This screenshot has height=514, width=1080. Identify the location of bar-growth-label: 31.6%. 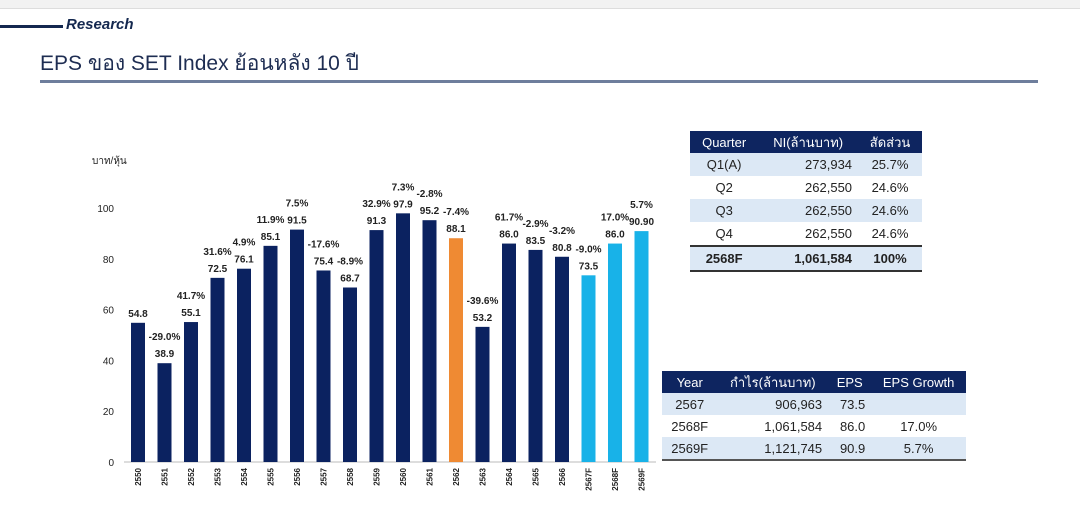
(217, 252).